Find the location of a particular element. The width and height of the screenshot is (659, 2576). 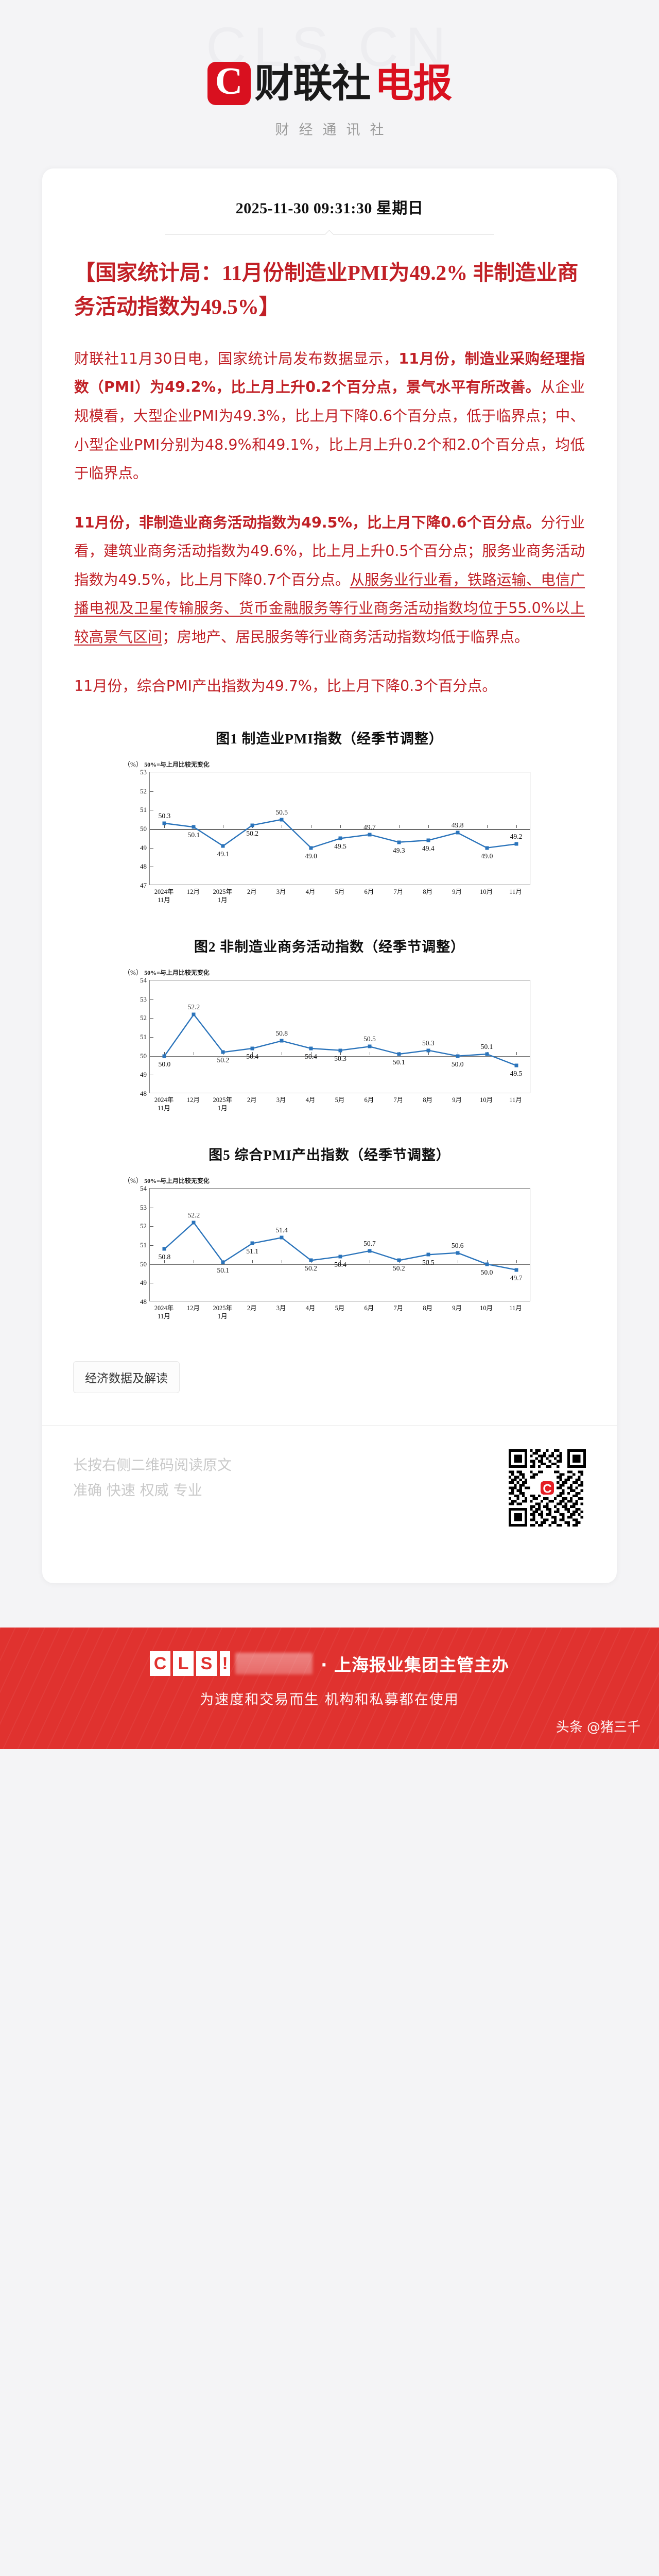

data-label: 49.0 is located at coordinates (487, 856).